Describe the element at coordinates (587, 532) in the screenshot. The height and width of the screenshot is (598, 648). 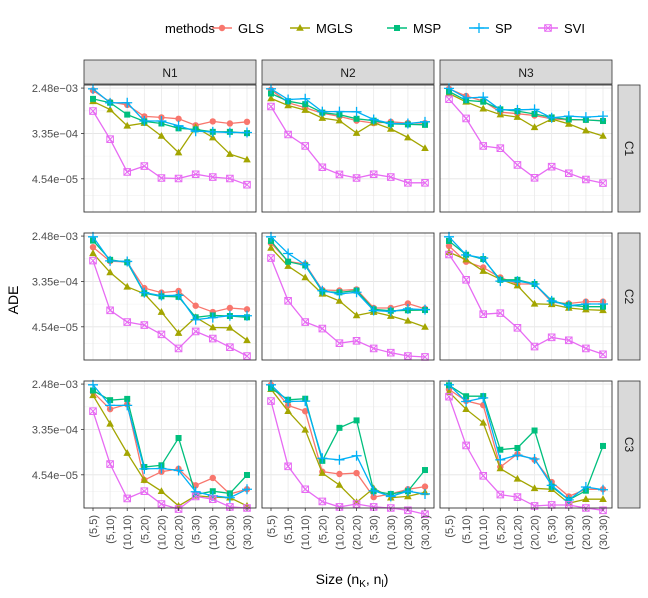
I see `x-tick-label: (20,30)` at that location.